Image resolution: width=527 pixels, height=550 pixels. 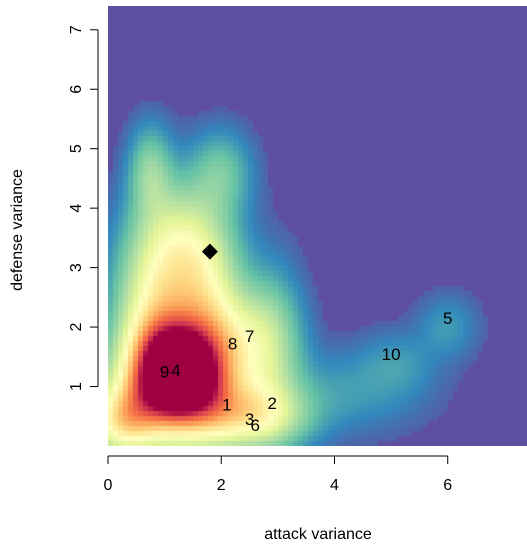 I want to click on point-label-8: 8, so click(x=232, y=344).